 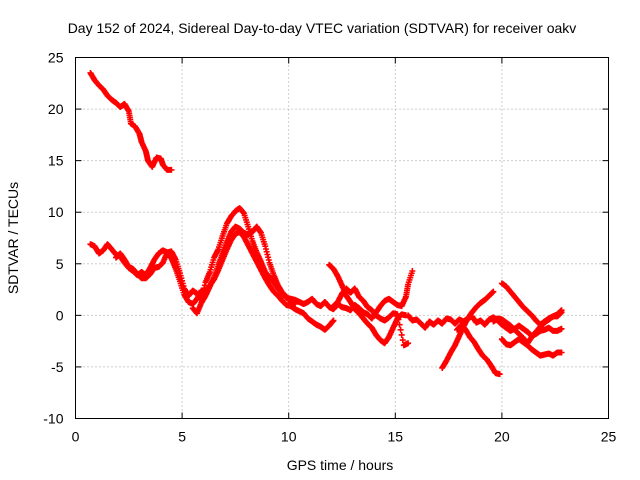 What do you see at coordinates (60, 315) in the screenshot?
I see `y-tick-label: 0` at bounding box center [60, 315].